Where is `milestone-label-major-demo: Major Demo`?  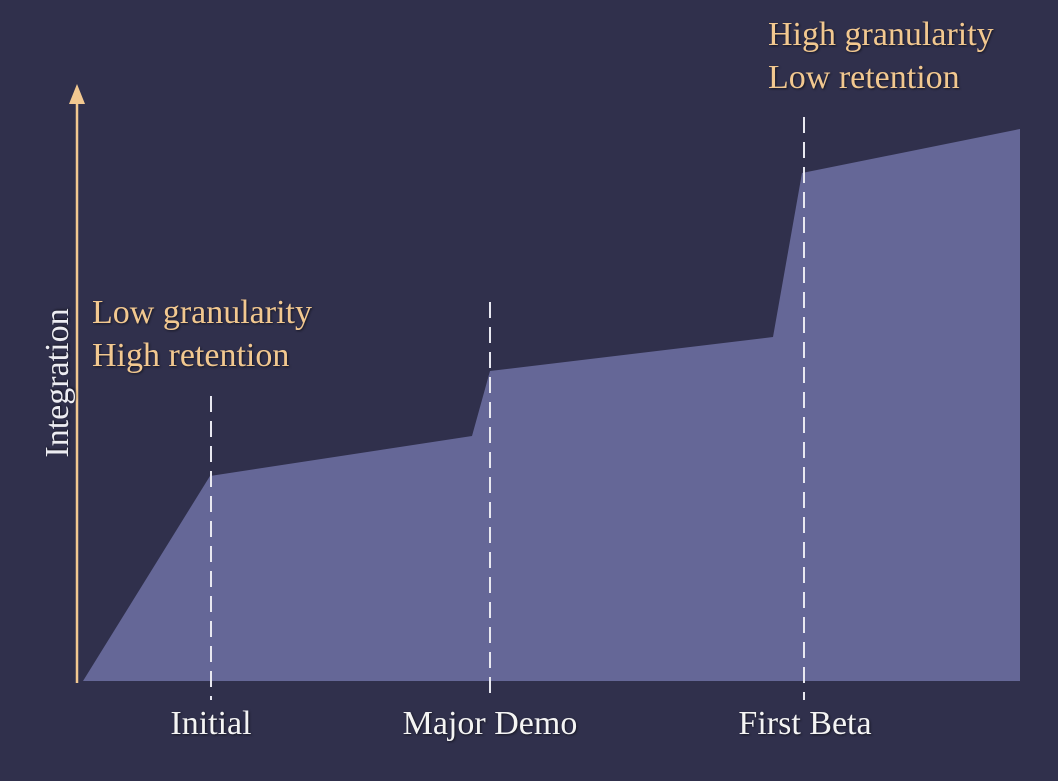 milestone-label-major-demo: Major Demo is located at coordinates (490, 723).